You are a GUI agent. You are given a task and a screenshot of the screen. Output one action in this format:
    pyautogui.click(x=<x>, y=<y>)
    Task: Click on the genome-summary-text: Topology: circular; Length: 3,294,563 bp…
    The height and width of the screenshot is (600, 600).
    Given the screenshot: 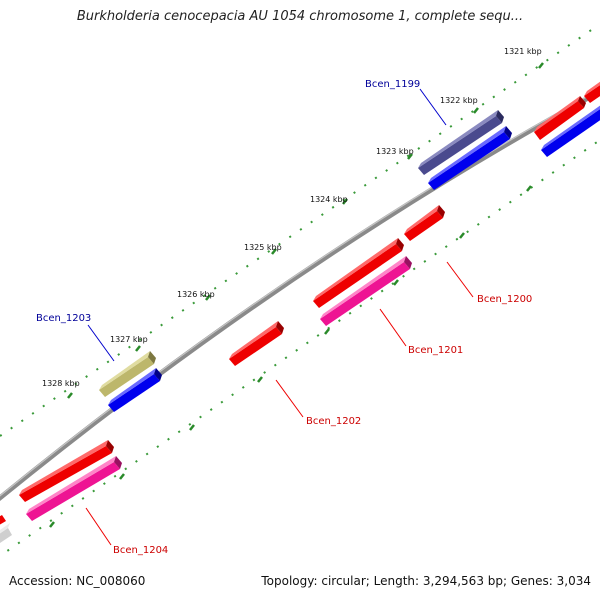 What is the action you would take?
    pyautogui.click(x=426, y=581)
    